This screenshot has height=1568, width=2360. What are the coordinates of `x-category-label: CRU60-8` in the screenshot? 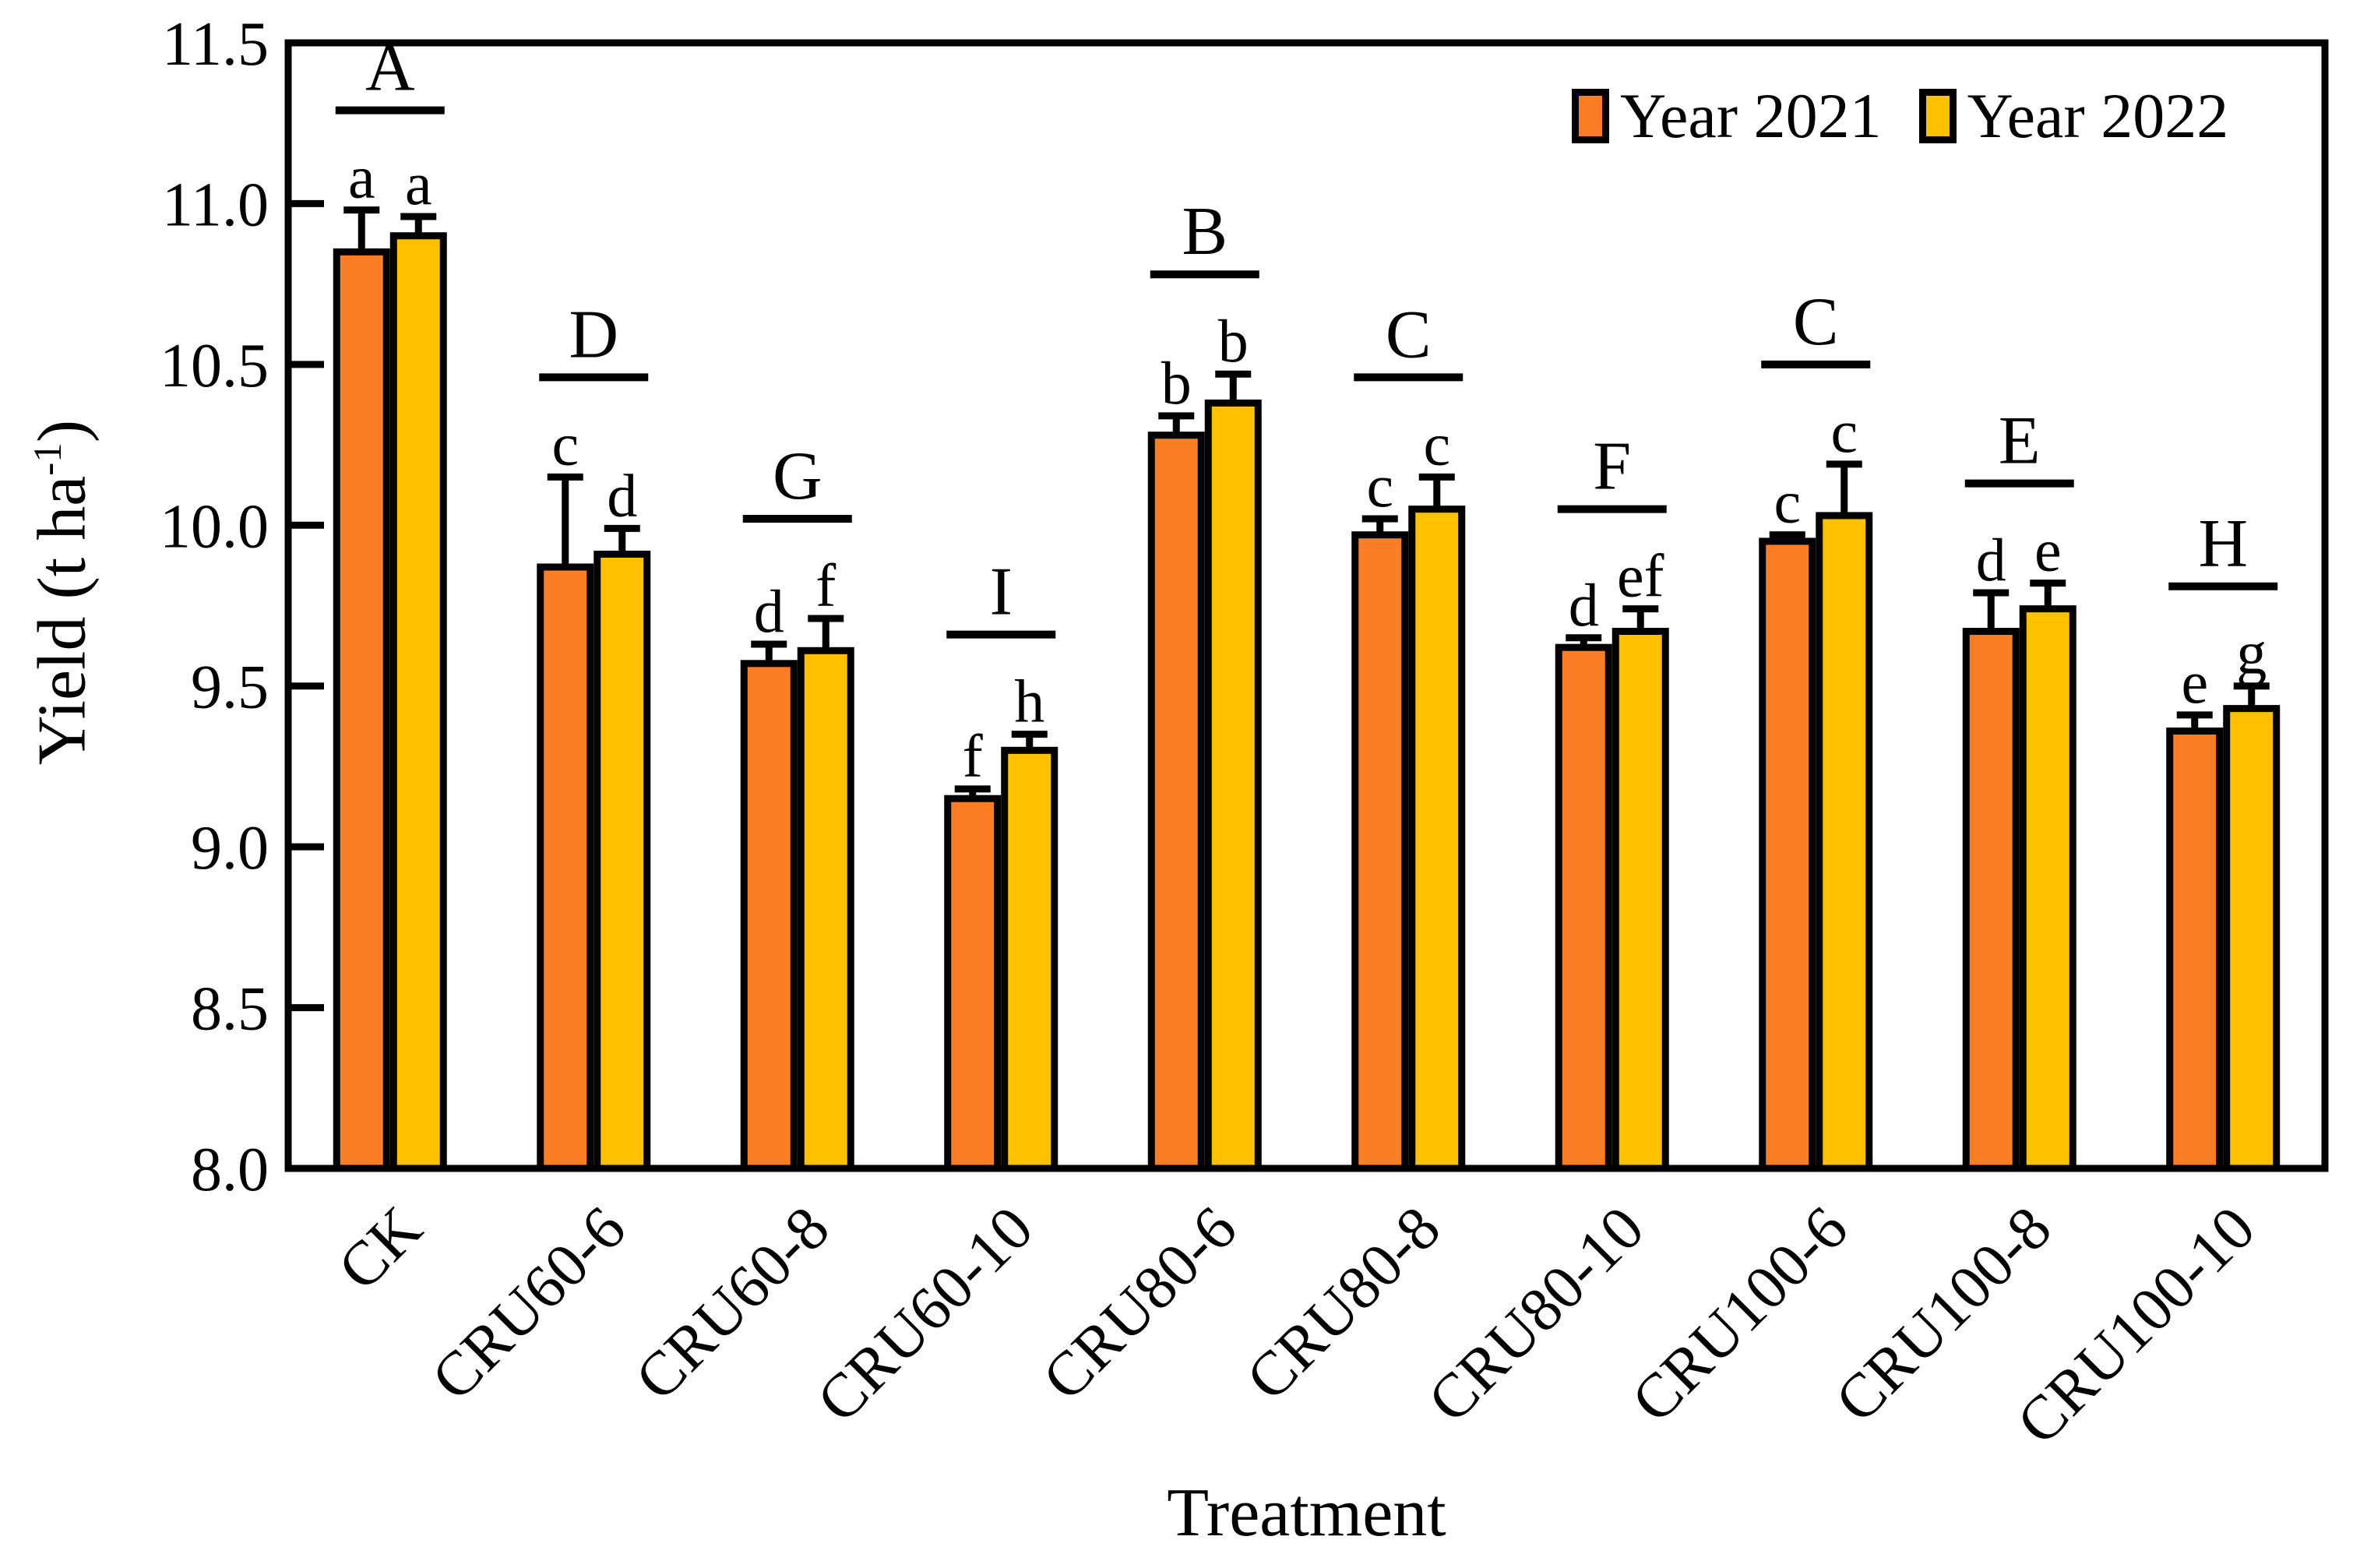 It's located at (732, 1304).